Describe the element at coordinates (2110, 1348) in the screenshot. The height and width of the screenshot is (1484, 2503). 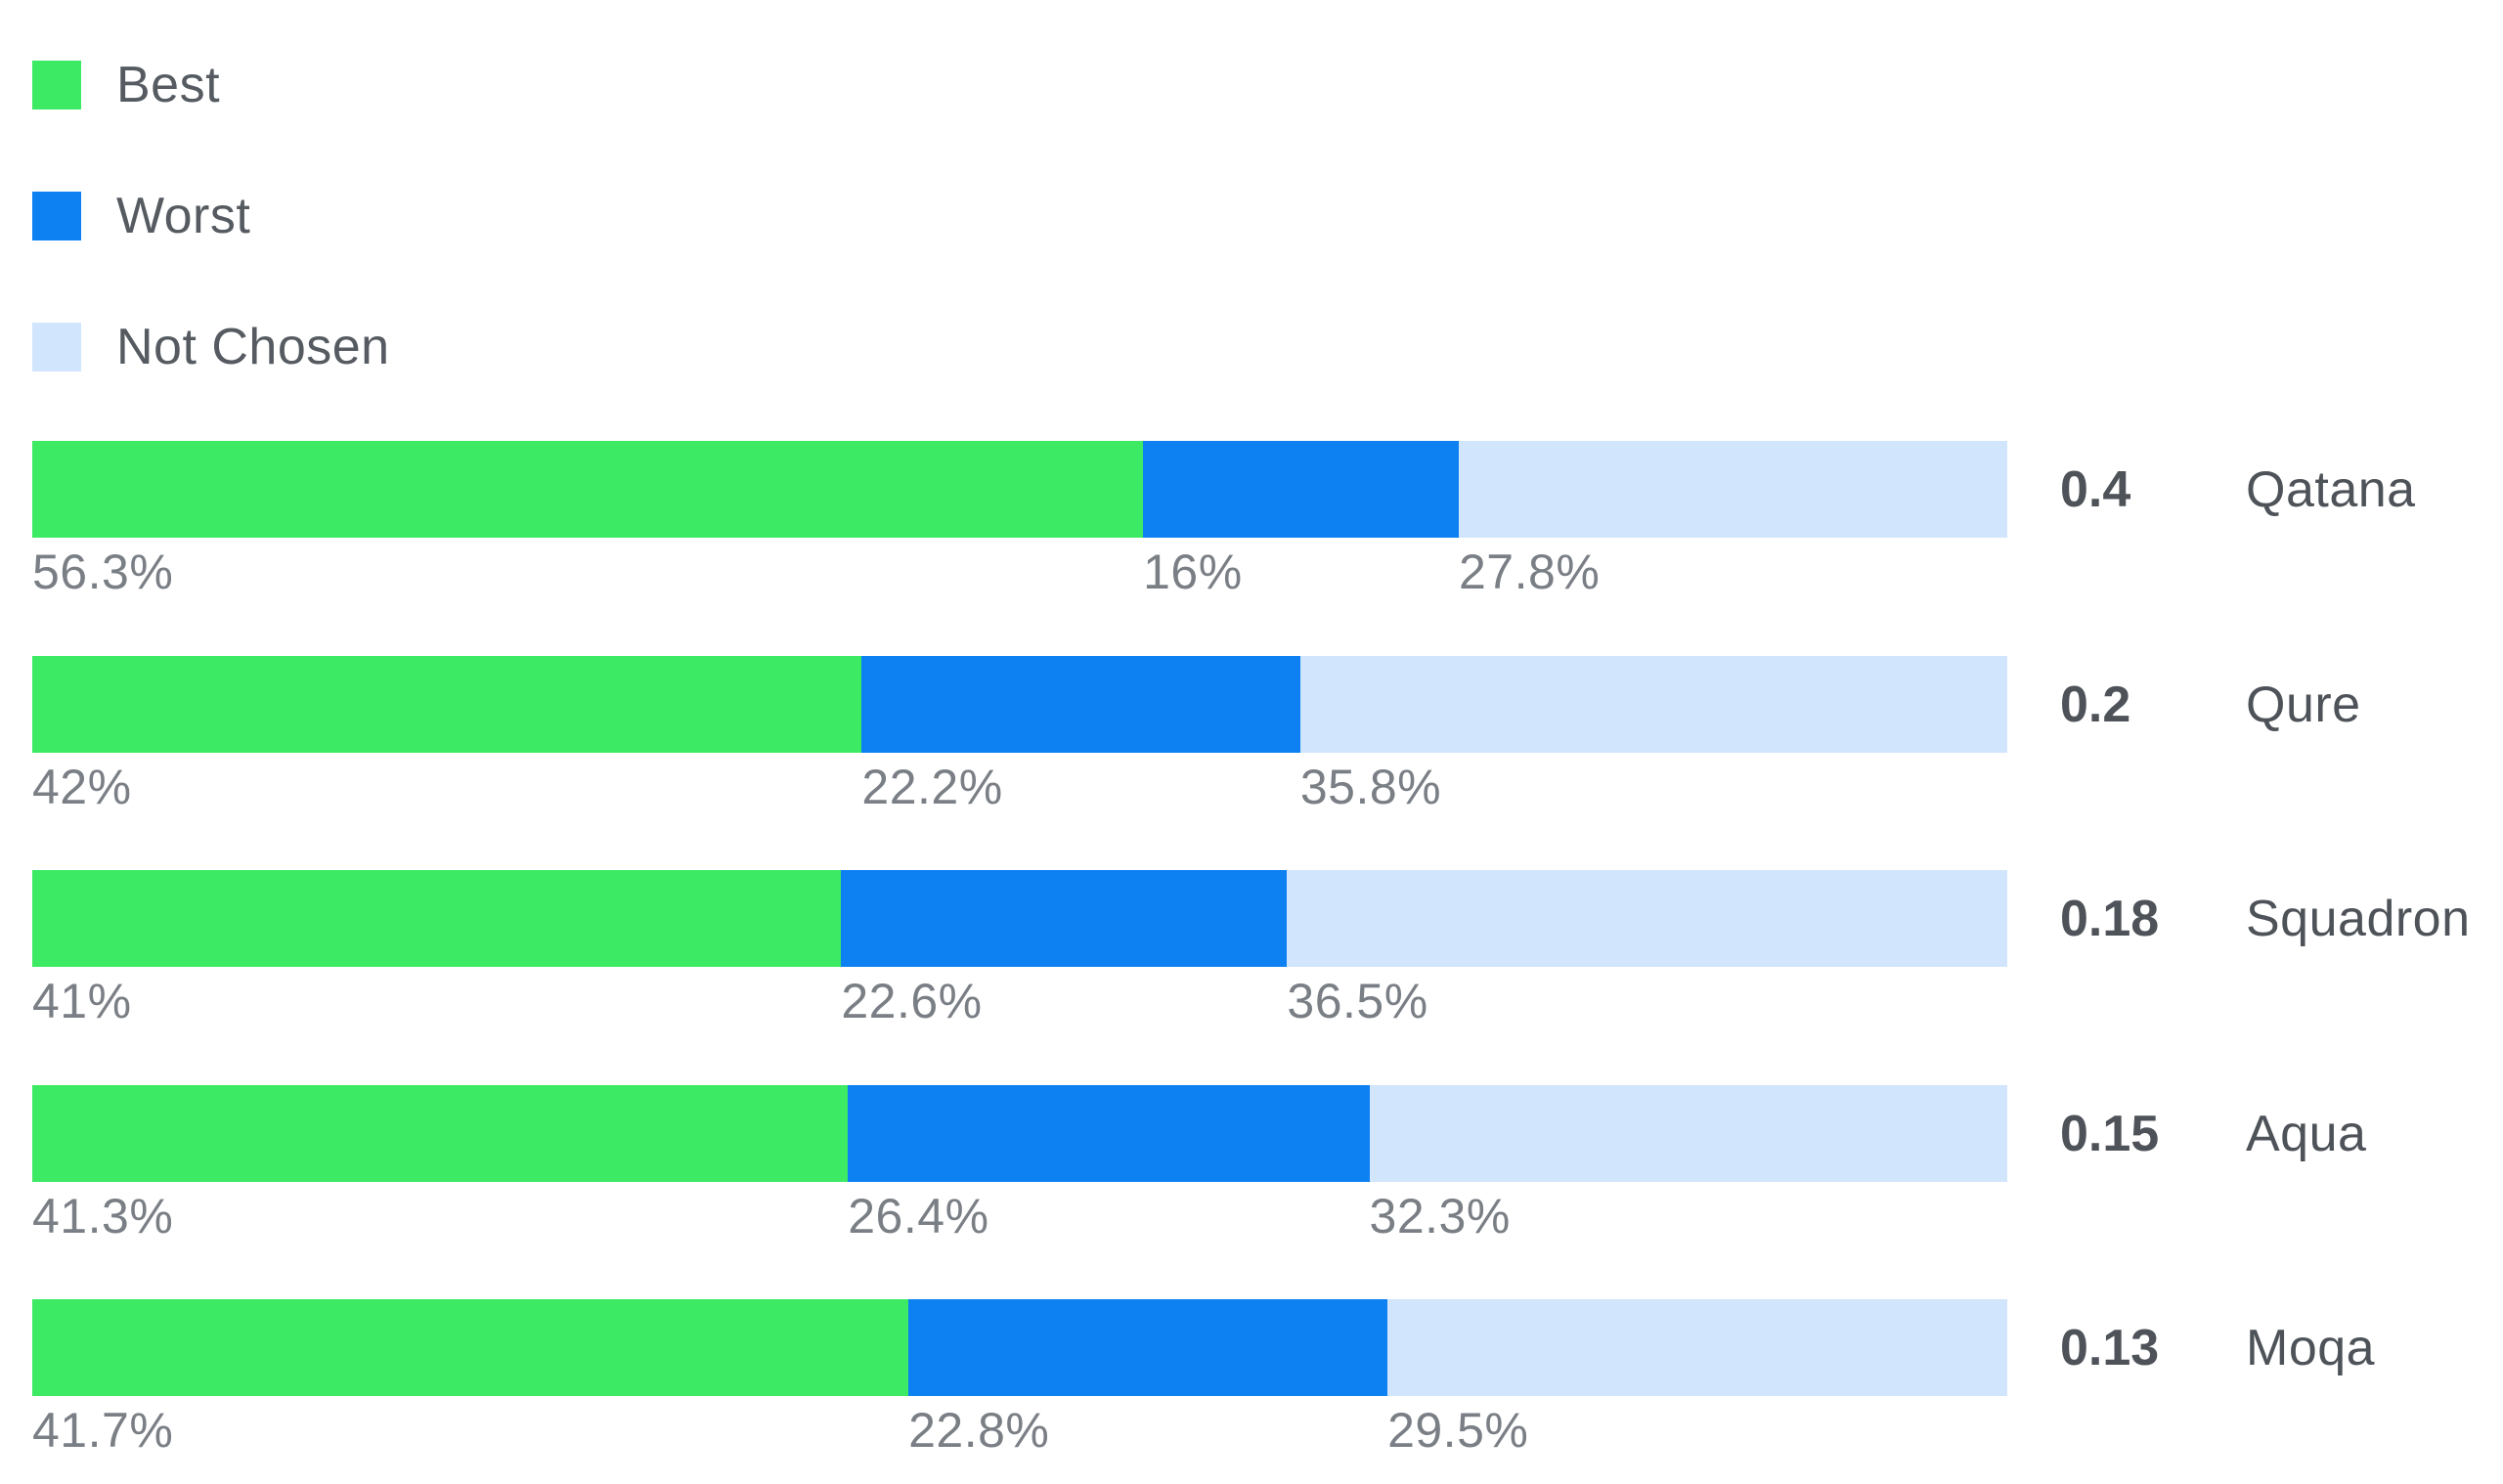
I see `score-label: 0.13` at that location.